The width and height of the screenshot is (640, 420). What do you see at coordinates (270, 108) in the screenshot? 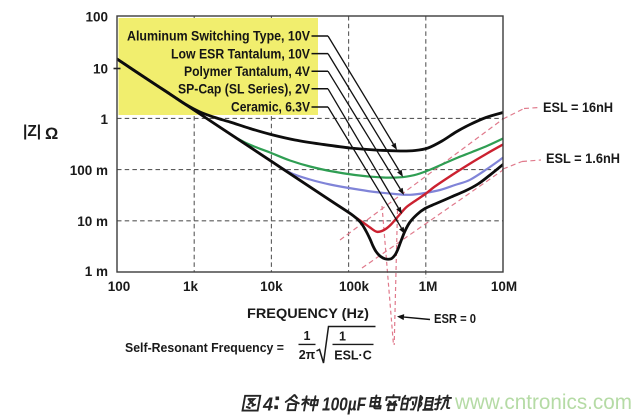
I see `svg-text: Ceramic, 6.3V` at bounding box center [270, 108].